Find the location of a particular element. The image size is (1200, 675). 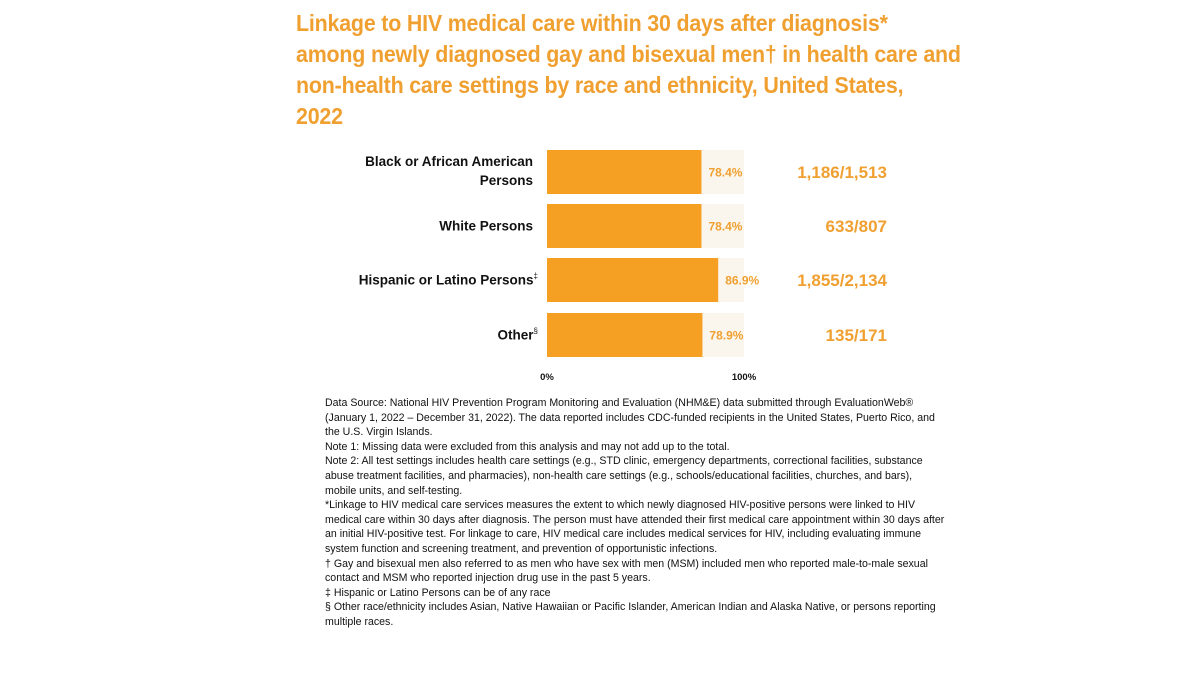

category-label: White Persons is located at coordinates (486, 226).